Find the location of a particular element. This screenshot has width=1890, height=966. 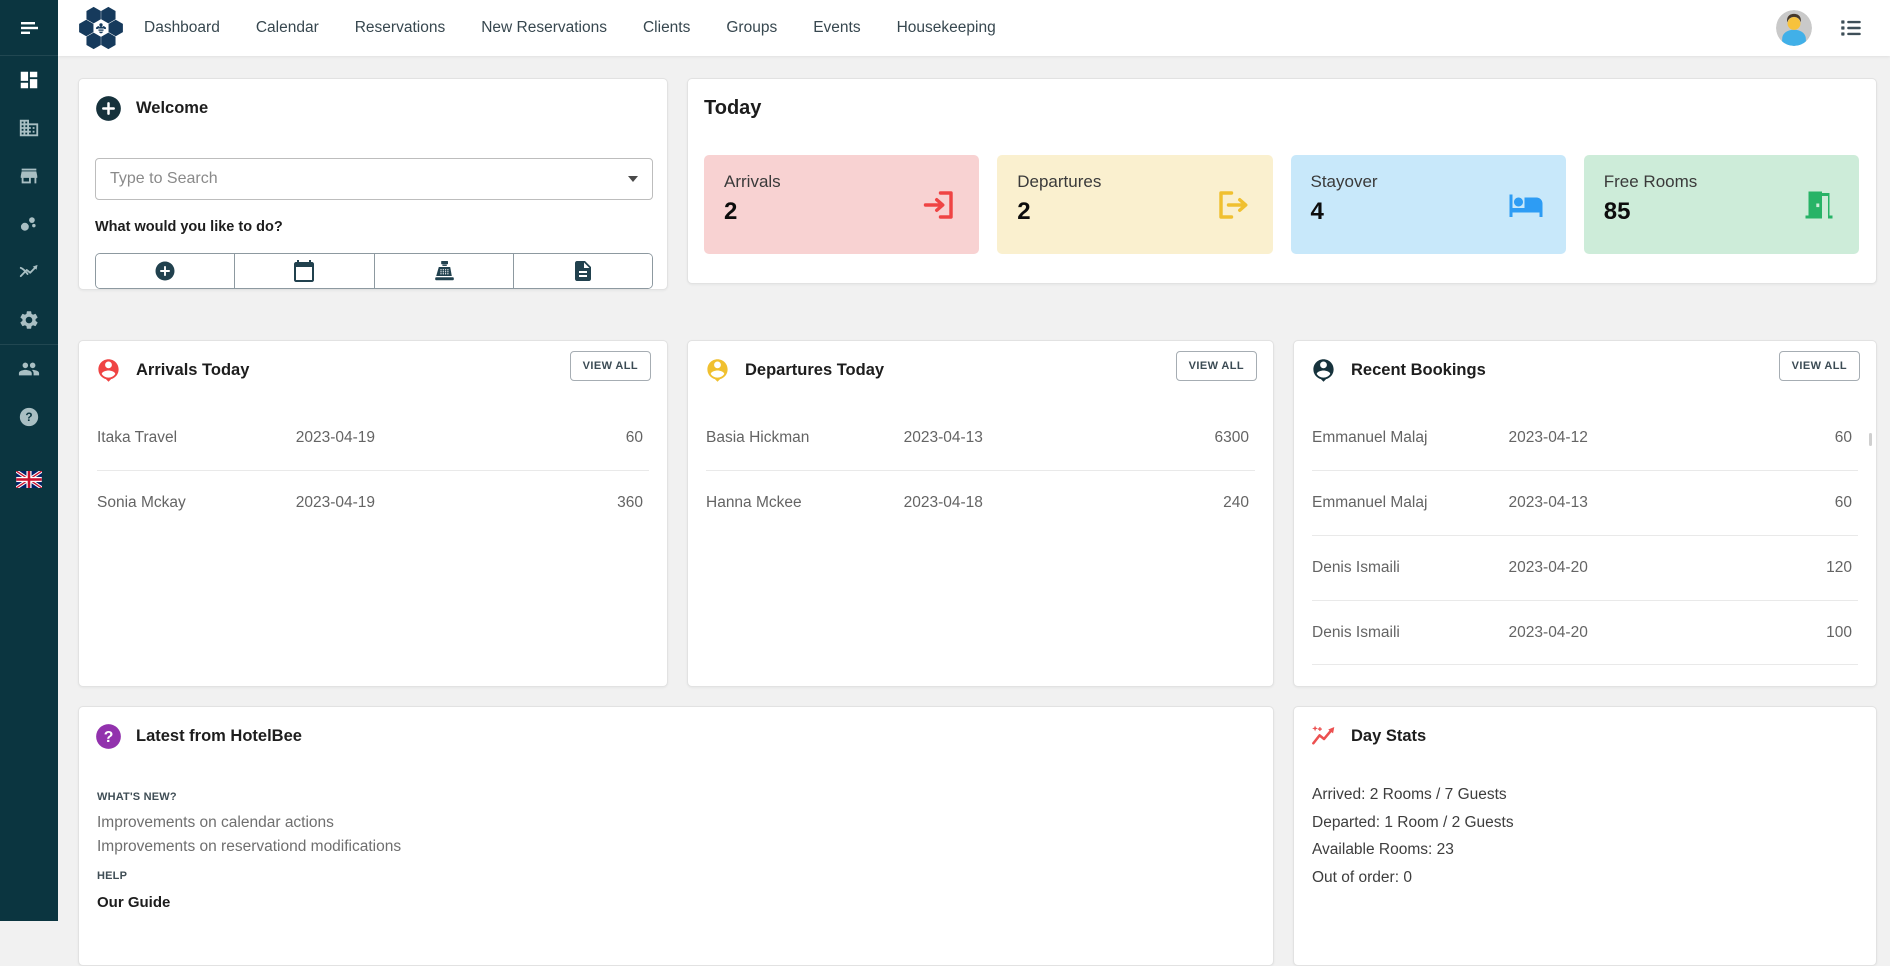

search-select is located at coordinates (374, 179).